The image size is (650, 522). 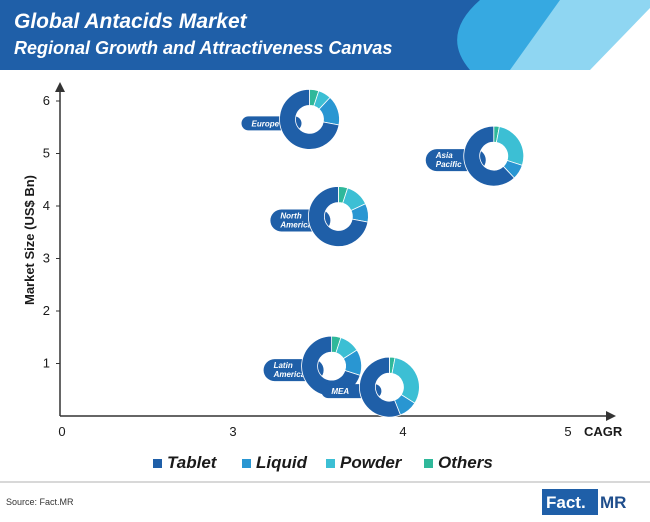 What do you see at coordinates (330, 463) in the screenshot?
I see `legend-swatch-powder` at bounding box center [330, 463].